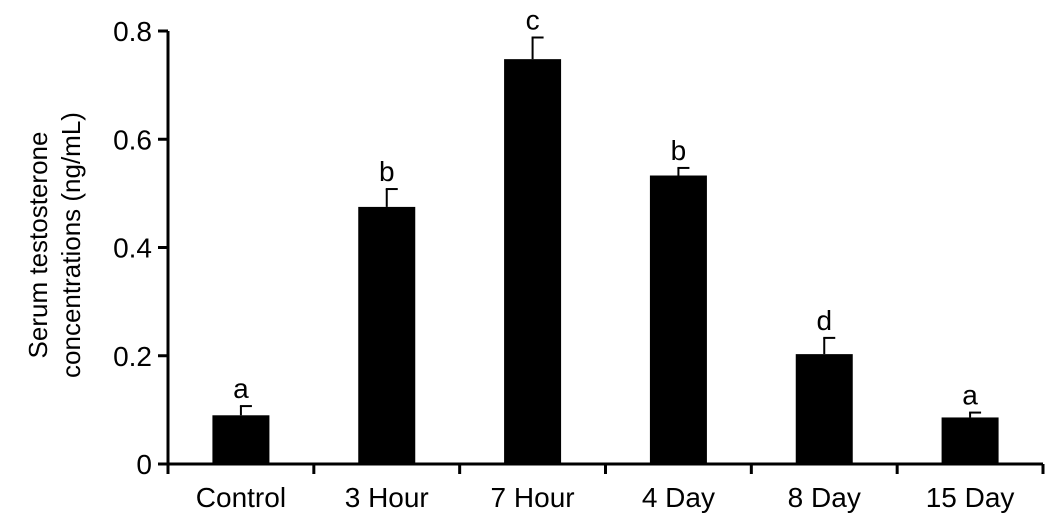 This screenshot has width=1055, height=528. I want to click on y-axis-title-line-1: Serum testosterone, so click(38, 245).